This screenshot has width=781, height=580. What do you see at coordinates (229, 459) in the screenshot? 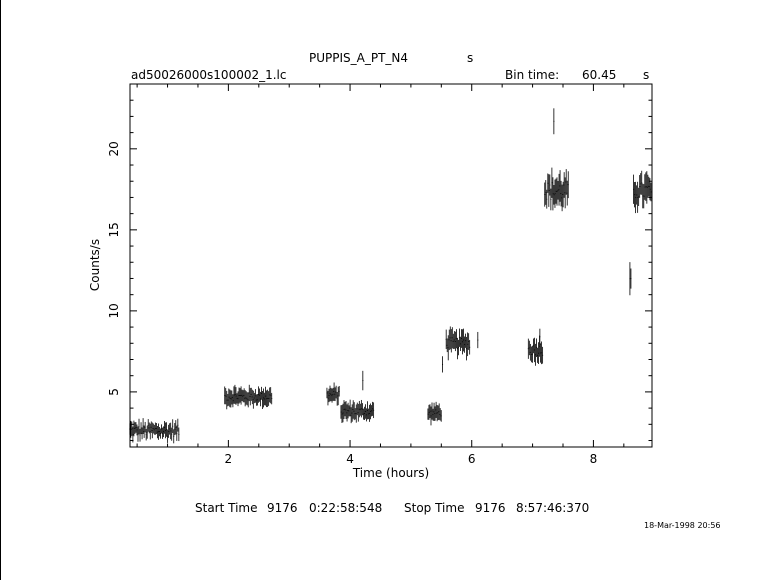
I see `x-tick-label: 2` at bounding box center [229, 459].